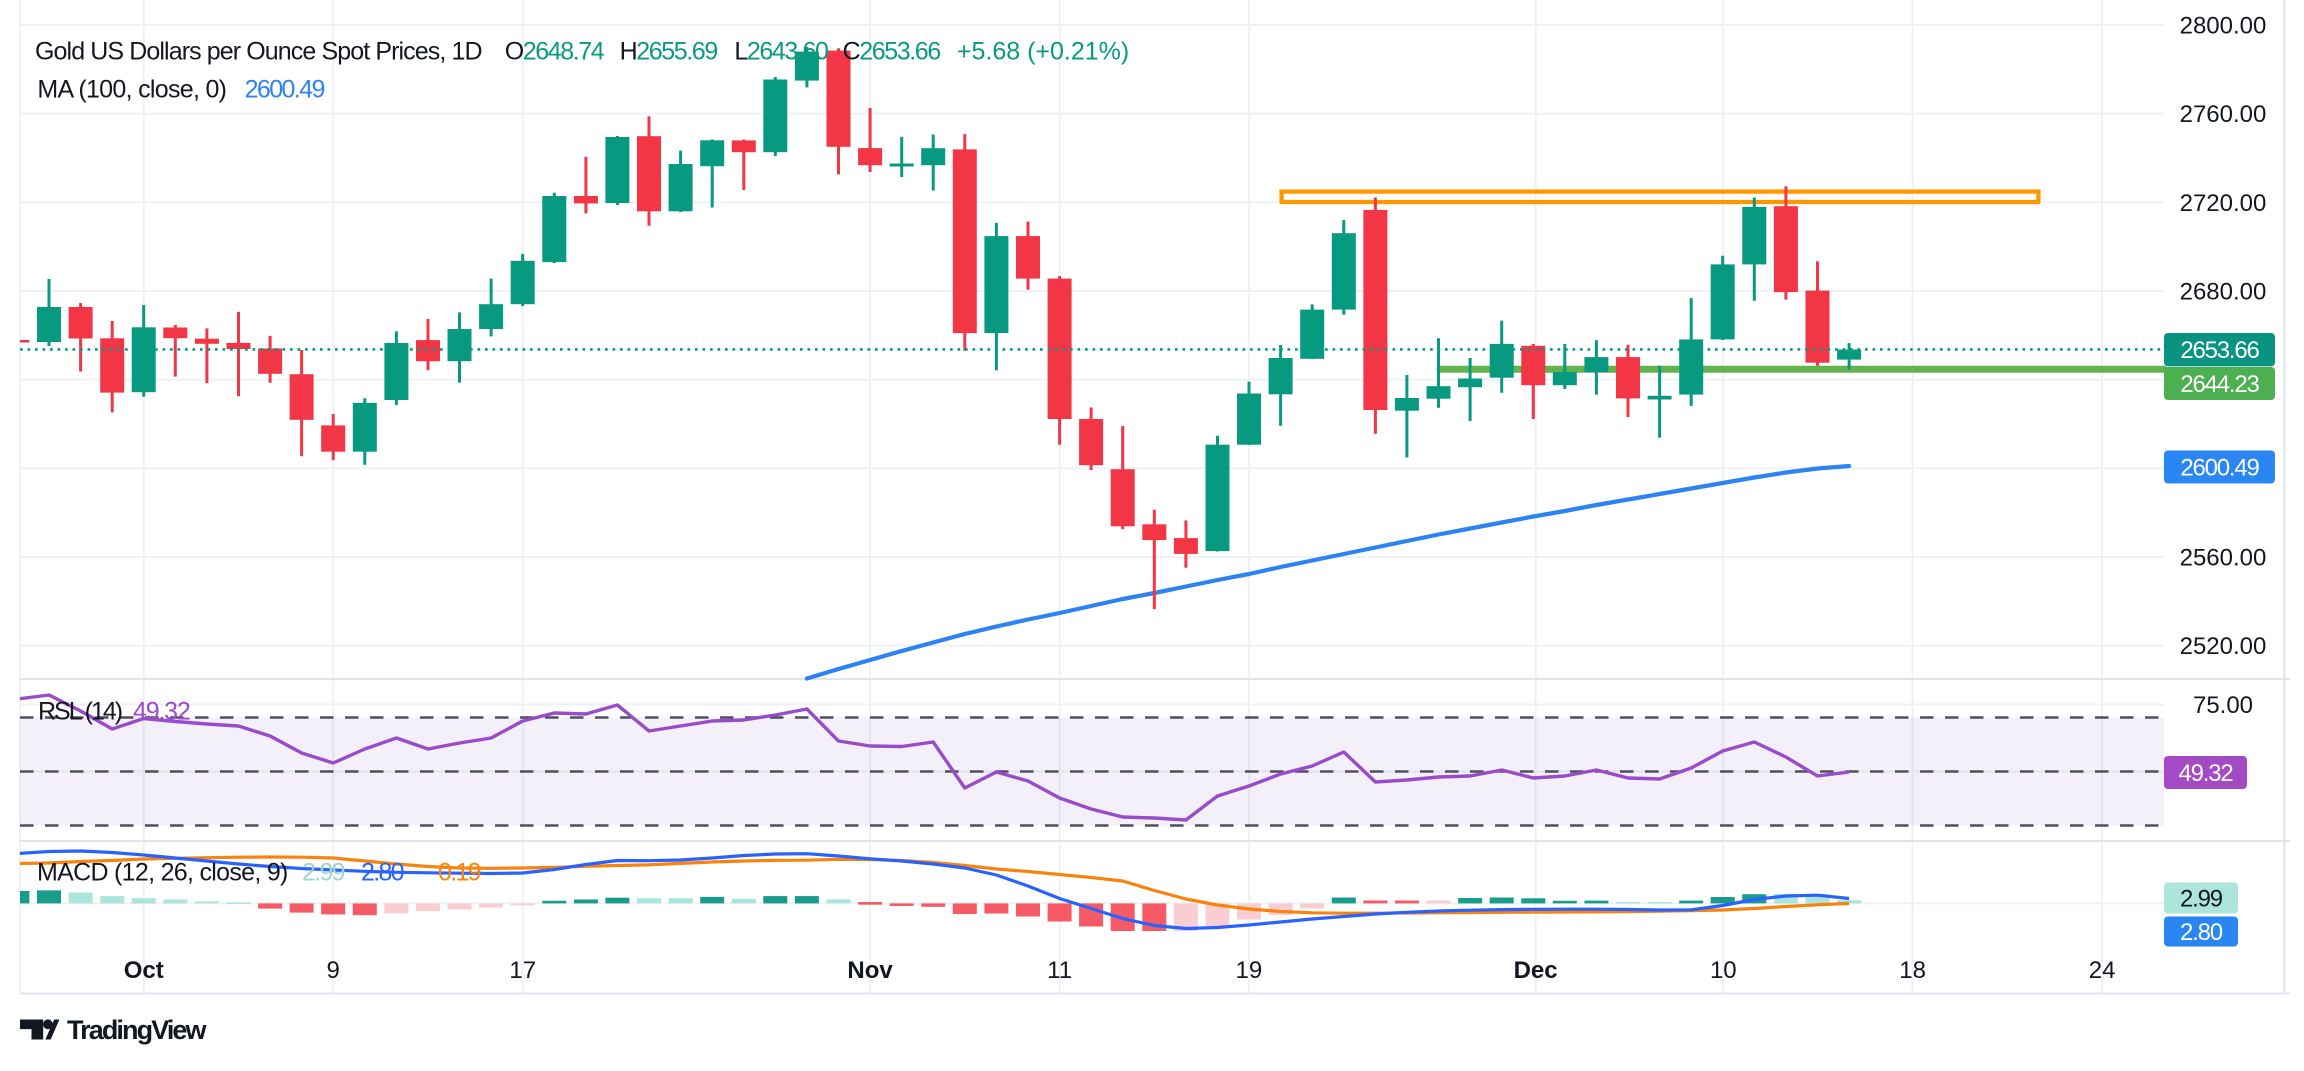  I want to click on svg-text: RSL (14), so click(80, 712).